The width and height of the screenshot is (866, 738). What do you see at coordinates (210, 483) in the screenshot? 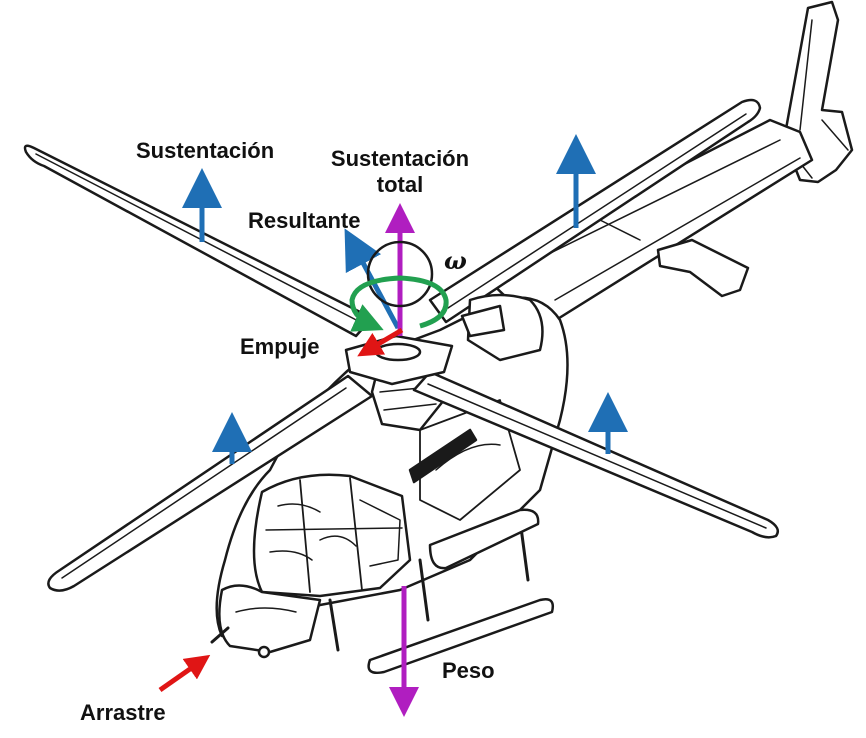
I see `rotor-blade-front-left` at bounding box center [210, 483].